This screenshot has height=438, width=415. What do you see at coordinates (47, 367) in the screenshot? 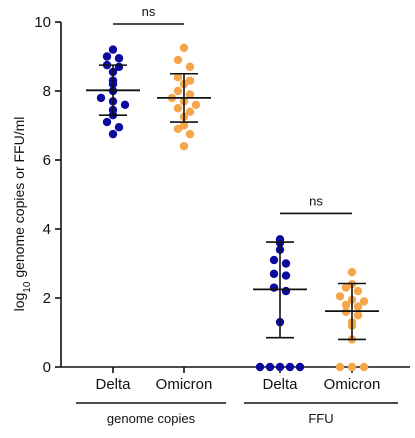
I see `y-tick-label: 0` at bounding box center [47, 367].